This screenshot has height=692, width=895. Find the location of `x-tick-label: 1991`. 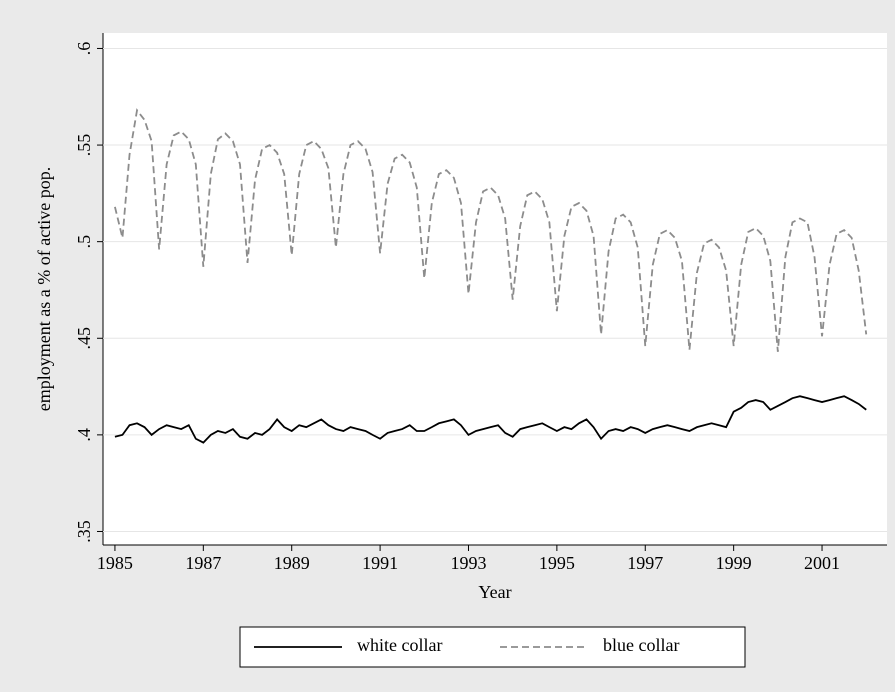

x-tick-label: 1991 is located at coordinates (380, 563).